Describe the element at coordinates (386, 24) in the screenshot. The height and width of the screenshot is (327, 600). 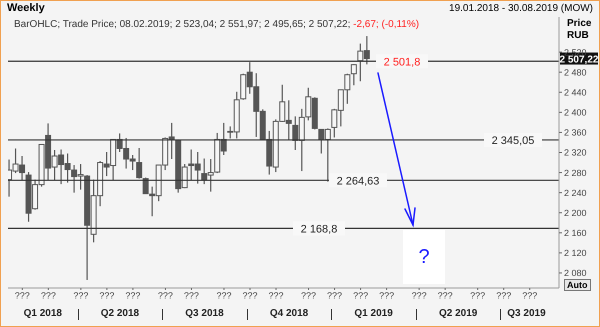
I see `annotation: -2,67; (-0,11%)` at that location.